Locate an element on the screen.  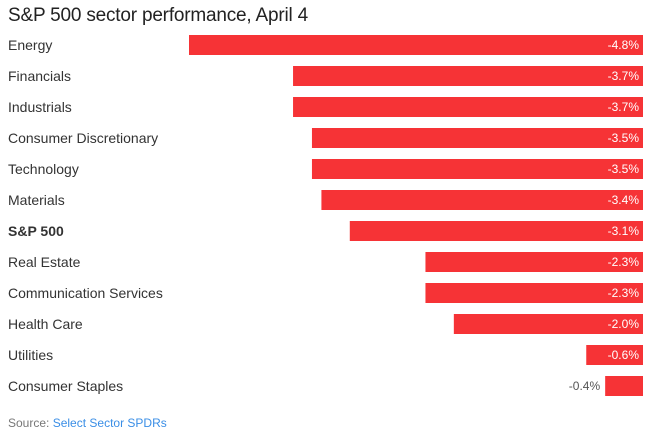
value-label: -4.8% is located at coordinates (624, 45).